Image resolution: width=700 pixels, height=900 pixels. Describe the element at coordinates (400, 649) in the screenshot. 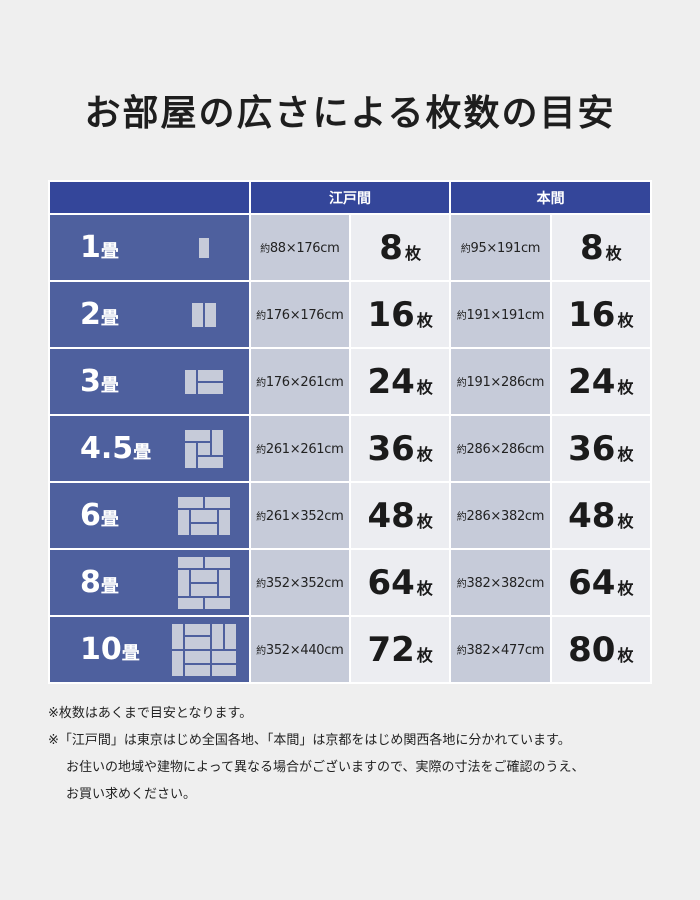

I see `edoma-count: 72 枚` at that location.